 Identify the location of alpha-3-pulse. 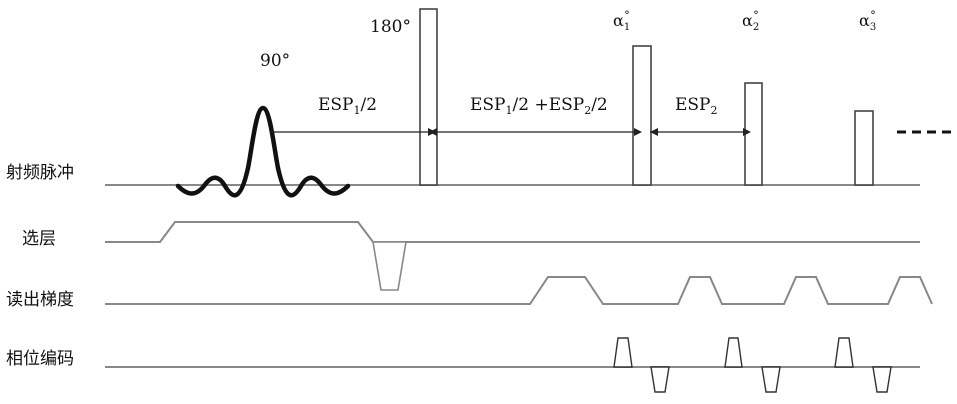
(864, 148).